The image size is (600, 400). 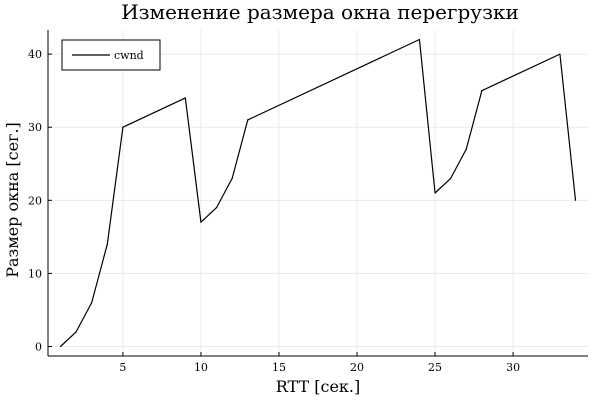 I want to click on chart-title: Изменение размера окна перегрузки, so click(x=320, y=12).